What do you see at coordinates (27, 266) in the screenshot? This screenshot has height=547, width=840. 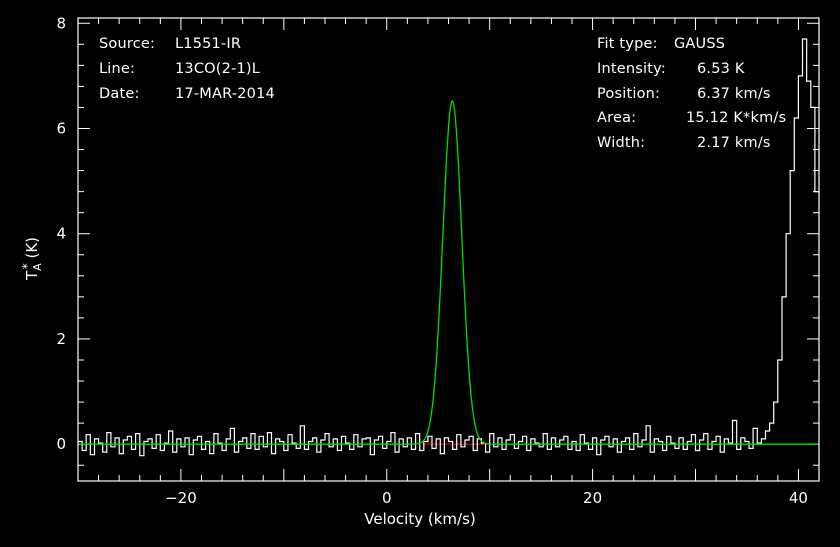 I see `y-axis-label-sup: *` at bounding box center [27, 266].